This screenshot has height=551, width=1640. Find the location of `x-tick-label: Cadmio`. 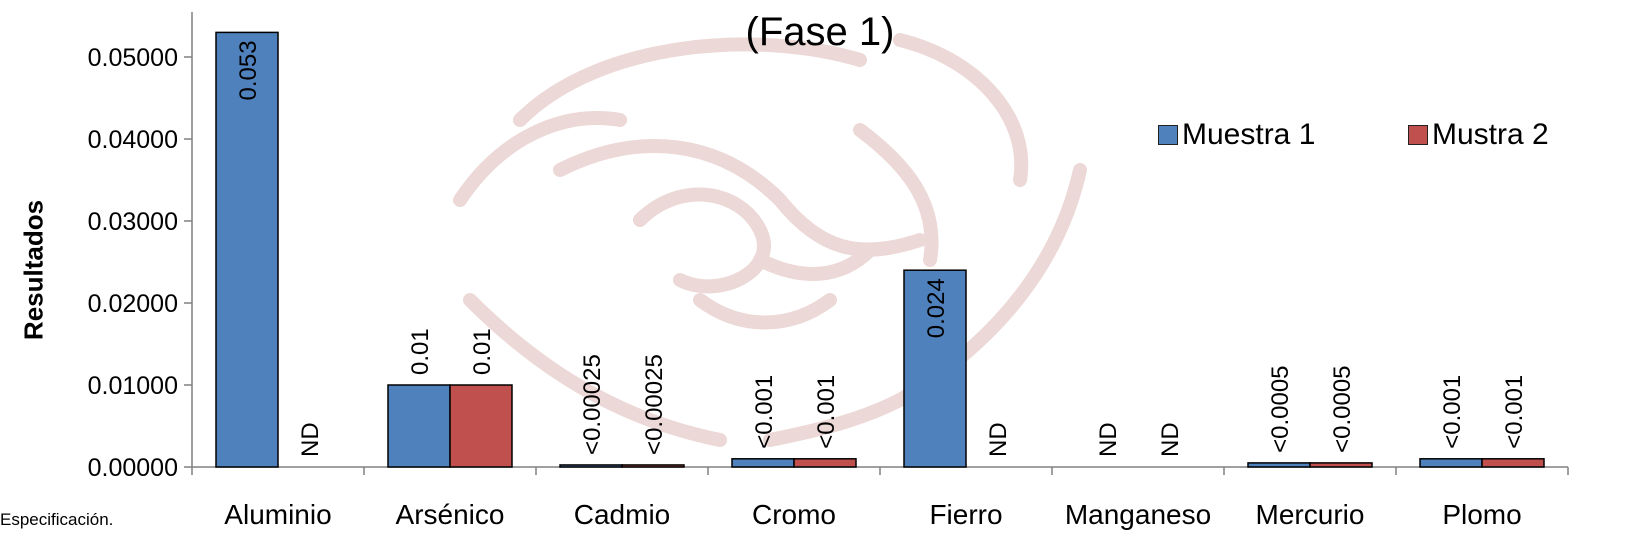

x-tick-label: Cadmio is located at coordinates (622, 514).